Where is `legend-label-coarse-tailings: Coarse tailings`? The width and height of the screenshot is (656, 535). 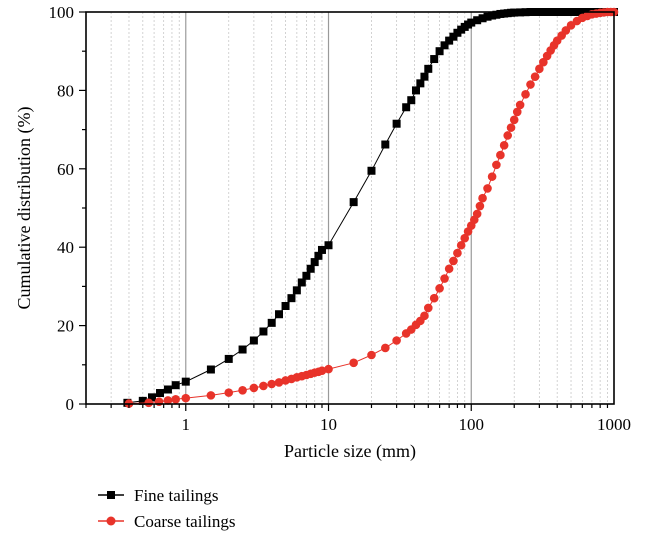 legend-label-coarse-tailings: Coarse tailings is located at coordinates (185, 521).